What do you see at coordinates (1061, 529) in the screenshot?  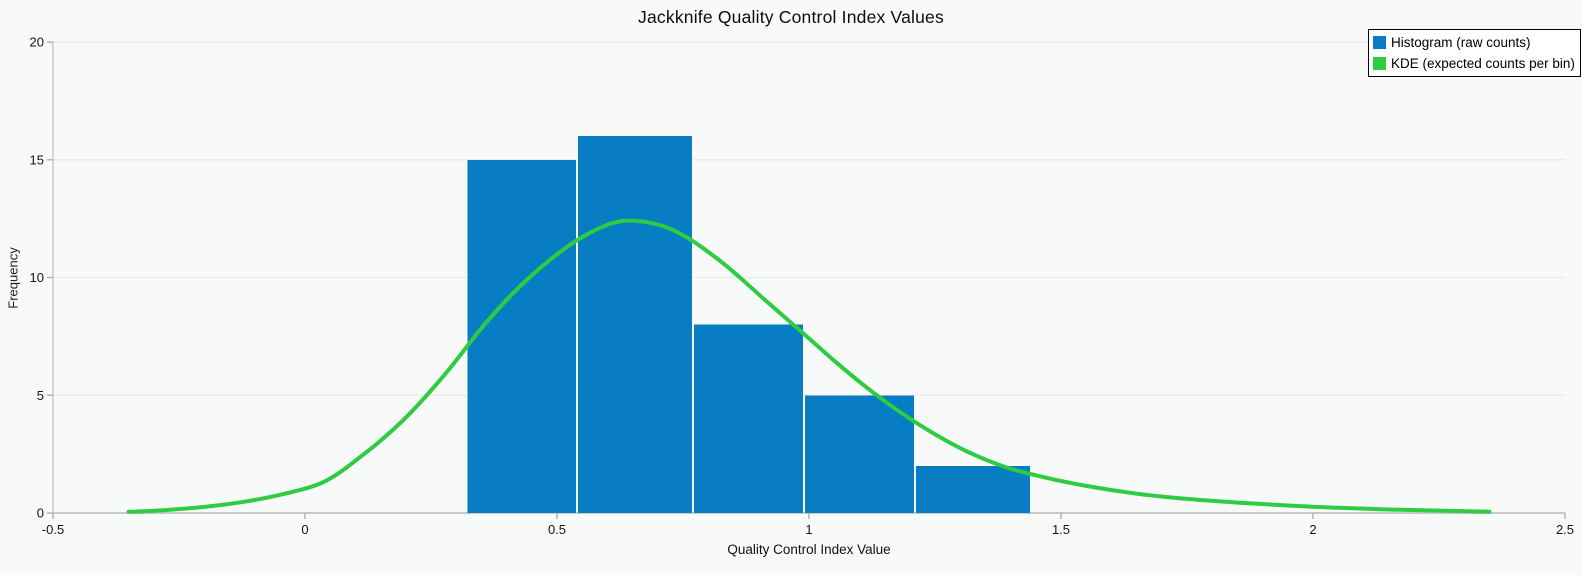 I see `x-tick-label: 1.5` at bounding box center [1061, 529].